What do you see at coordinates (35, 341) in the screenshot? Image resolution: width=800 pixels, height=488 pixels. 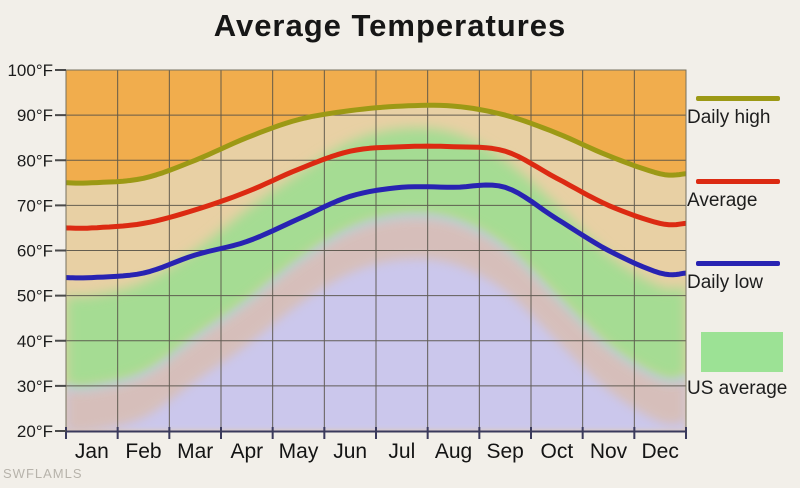 I see `y-tick-label: 40°F` at bounding box center [35, 341].